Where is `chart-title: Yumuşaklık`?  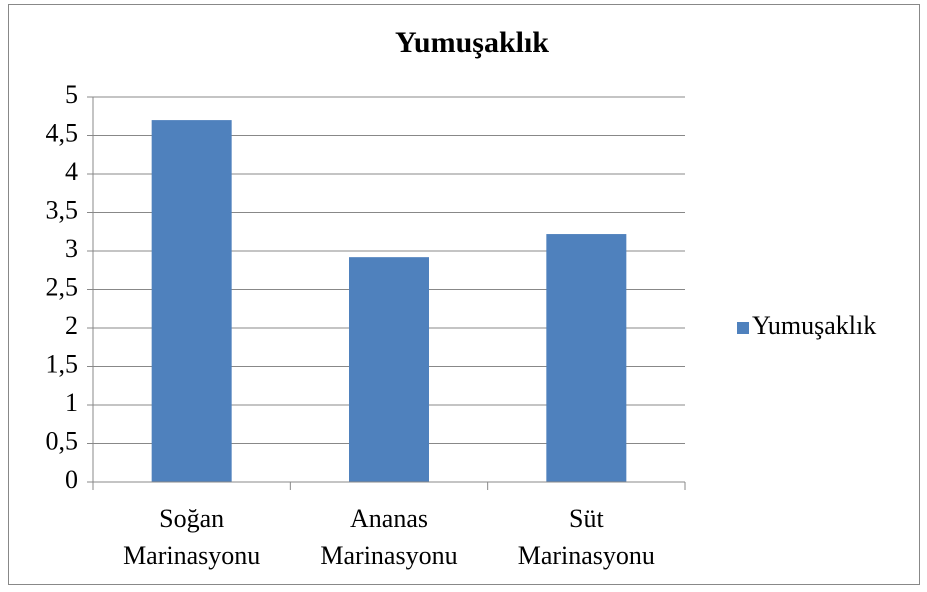
chart-title: Yumuşaklık is located at coordinates (472, 42).